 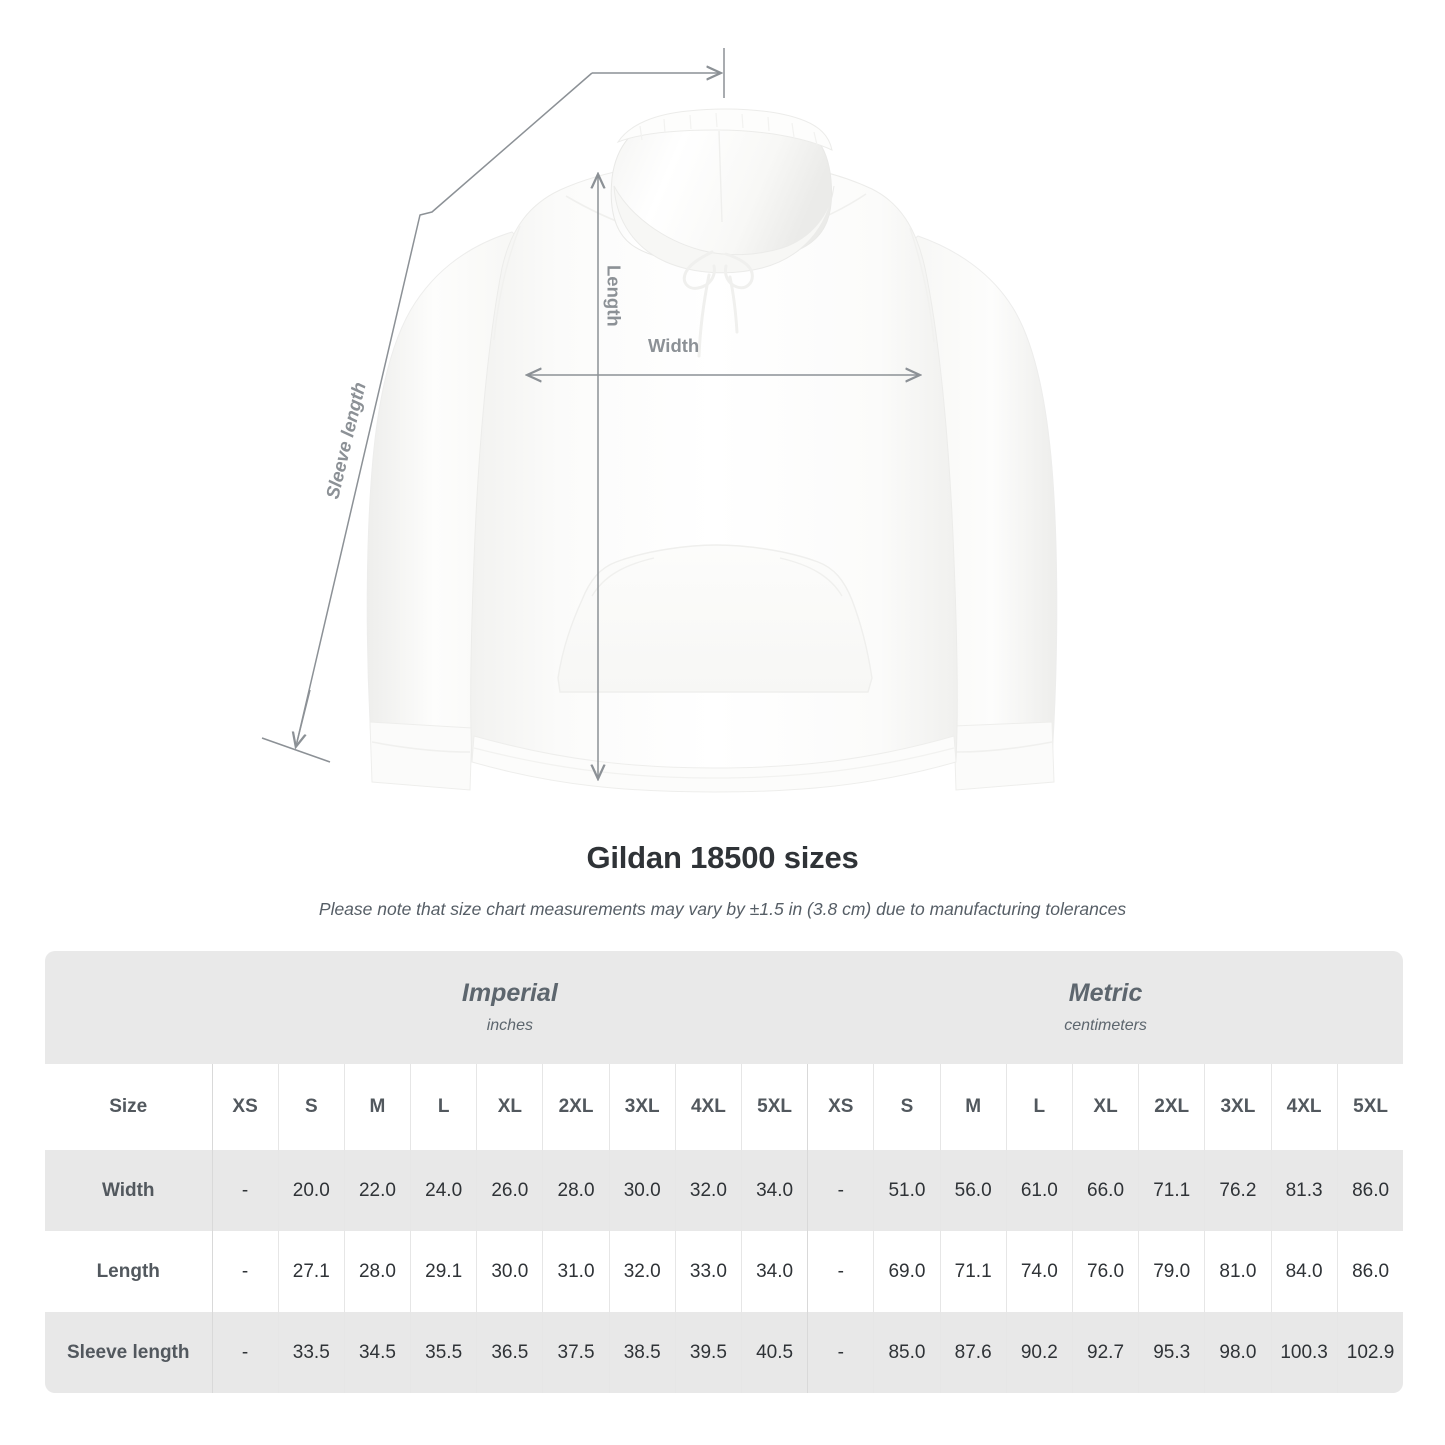 I want to click on cell-width-imperial-2xl: 28.0, so click(x=576, y=1190).